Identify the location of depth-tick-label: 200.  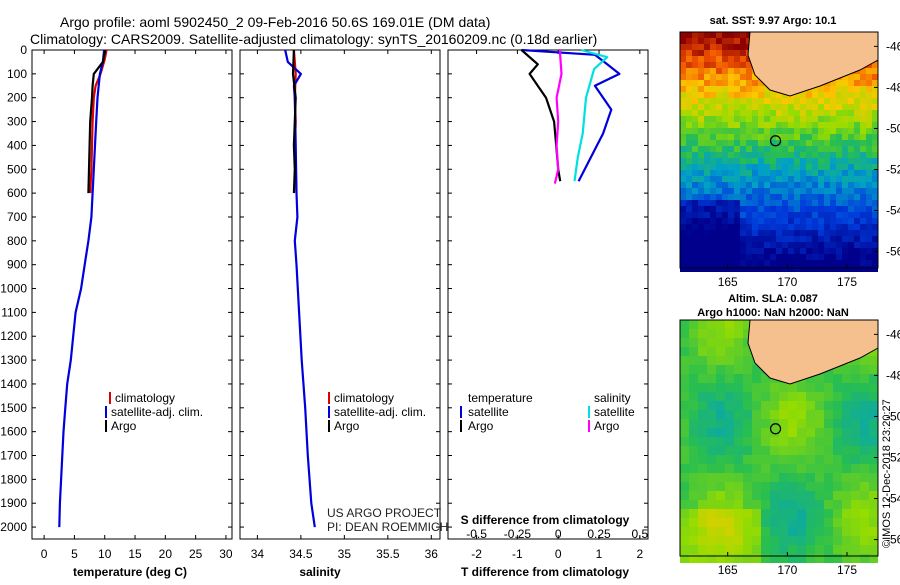
(17, 98).